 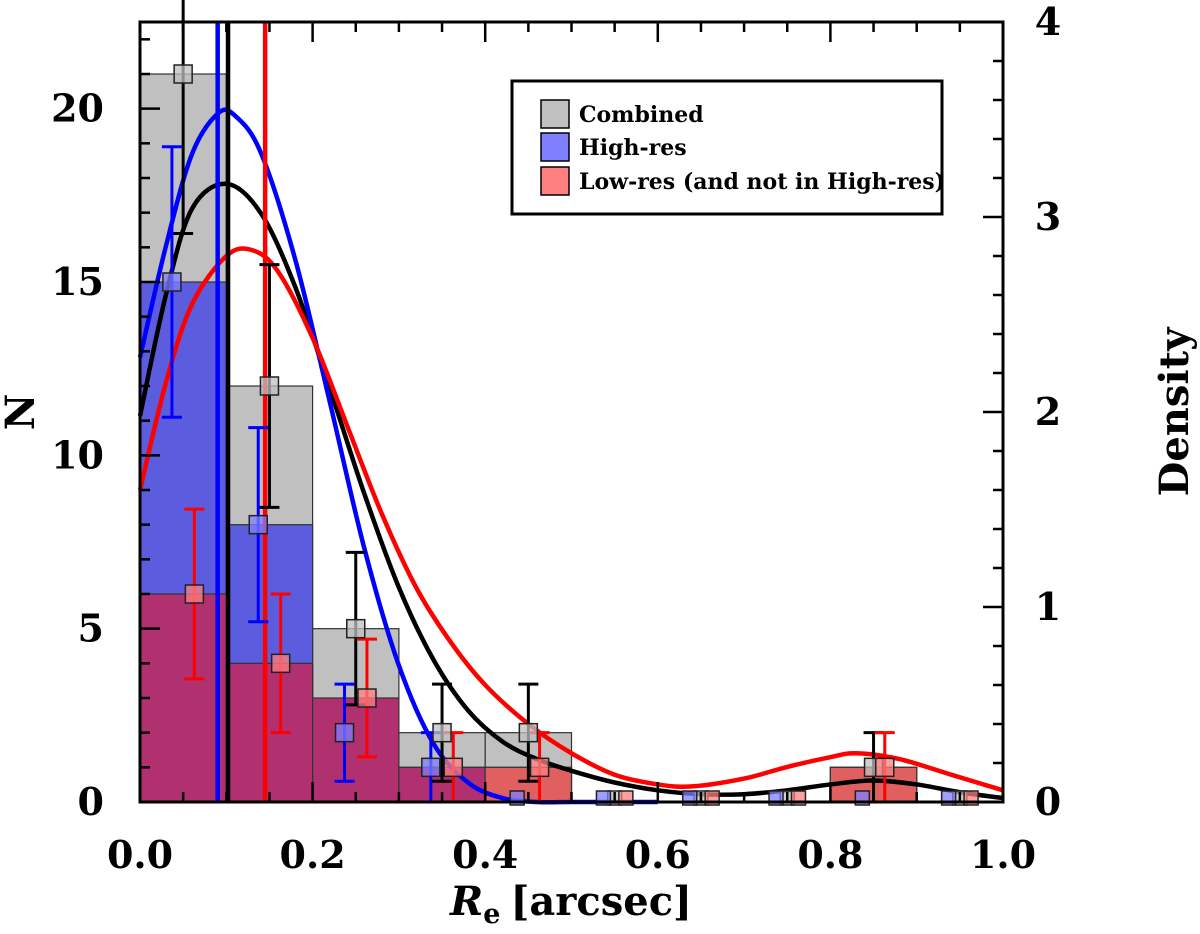 I want to click on y2-tick-label: 1, so click(x=1048, y=606).